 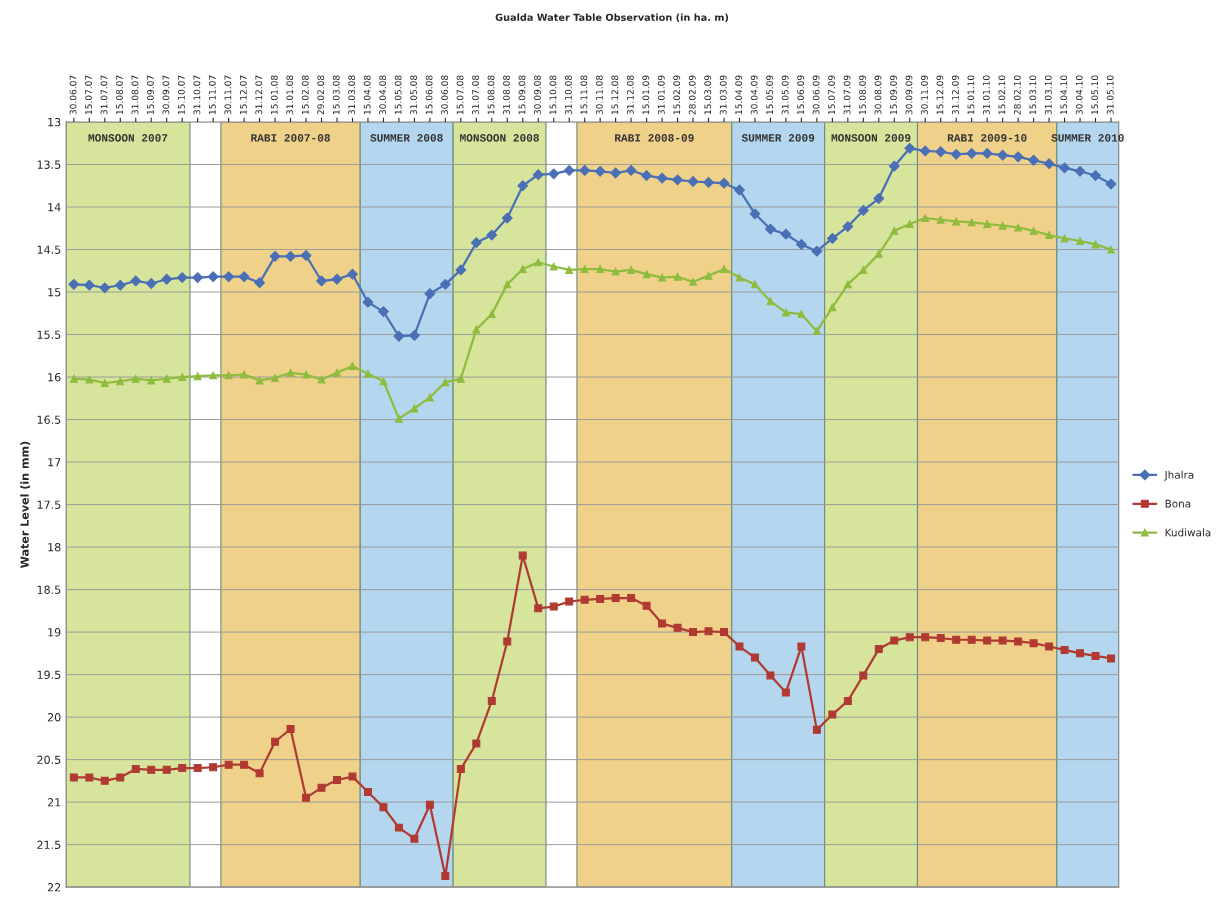 I want to click on y-tick-label: 20.5, so click(x=49, y=759).